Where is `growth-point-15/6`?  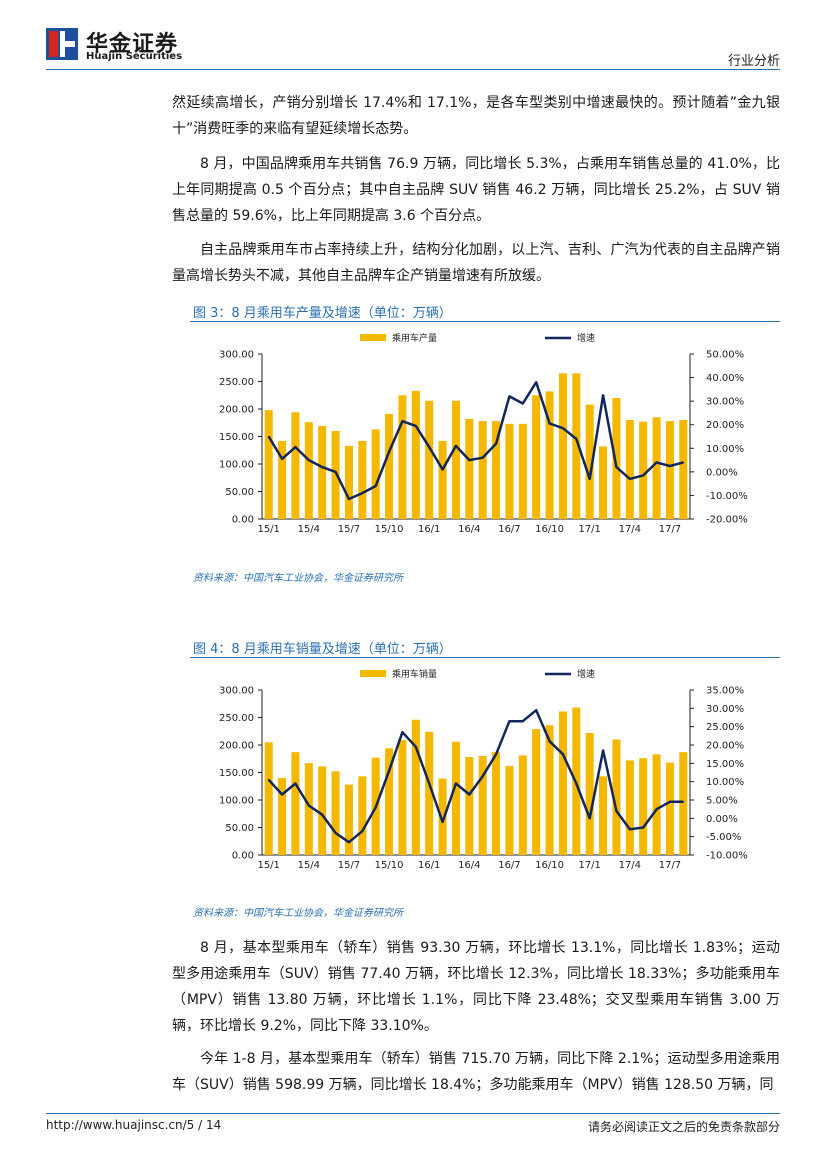 growth-point-15/6 is located at coordinates (335, 472).